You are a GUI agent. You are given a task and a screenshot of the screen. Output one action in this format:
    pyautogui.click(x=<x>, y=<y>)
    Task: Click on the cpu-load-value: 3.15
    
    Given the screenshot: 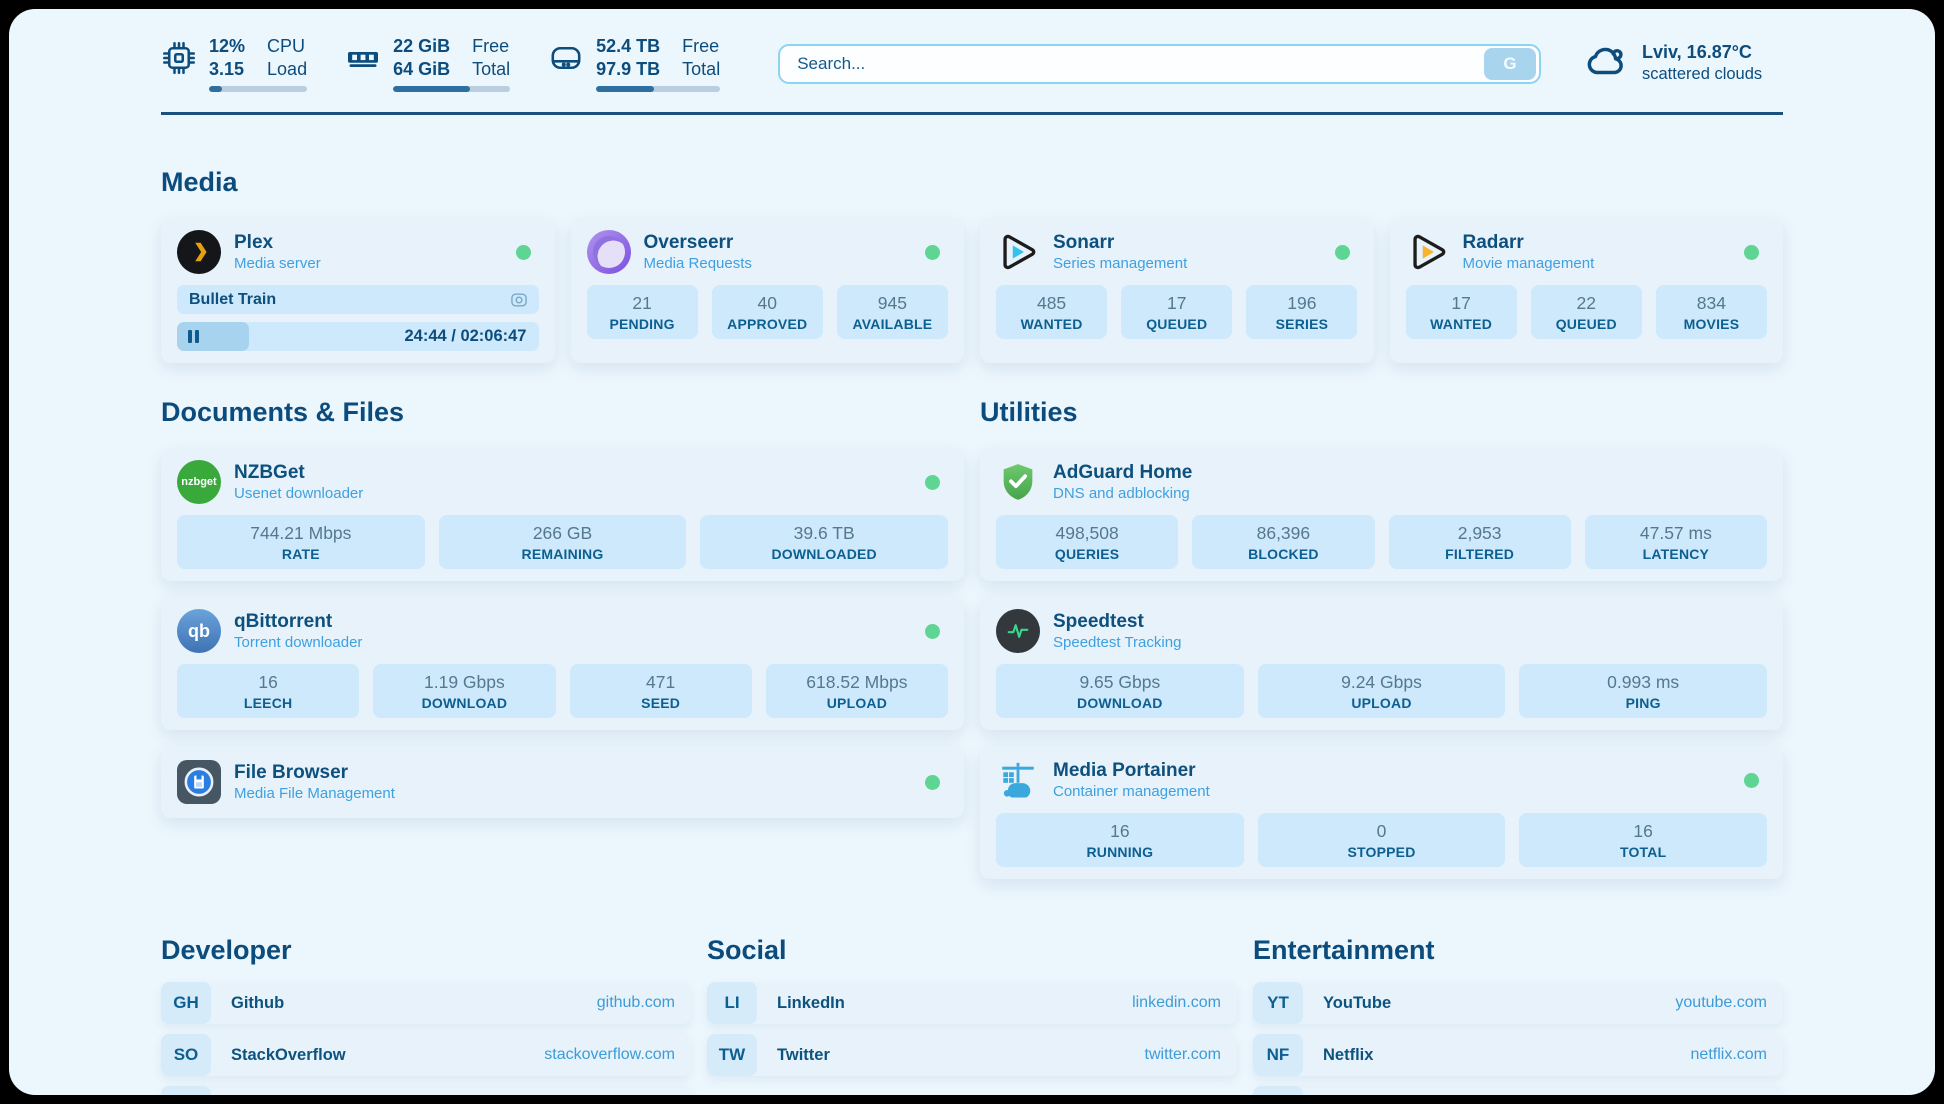 What is the action you would take?
    pyautogui.click(x=227, y=68)
    